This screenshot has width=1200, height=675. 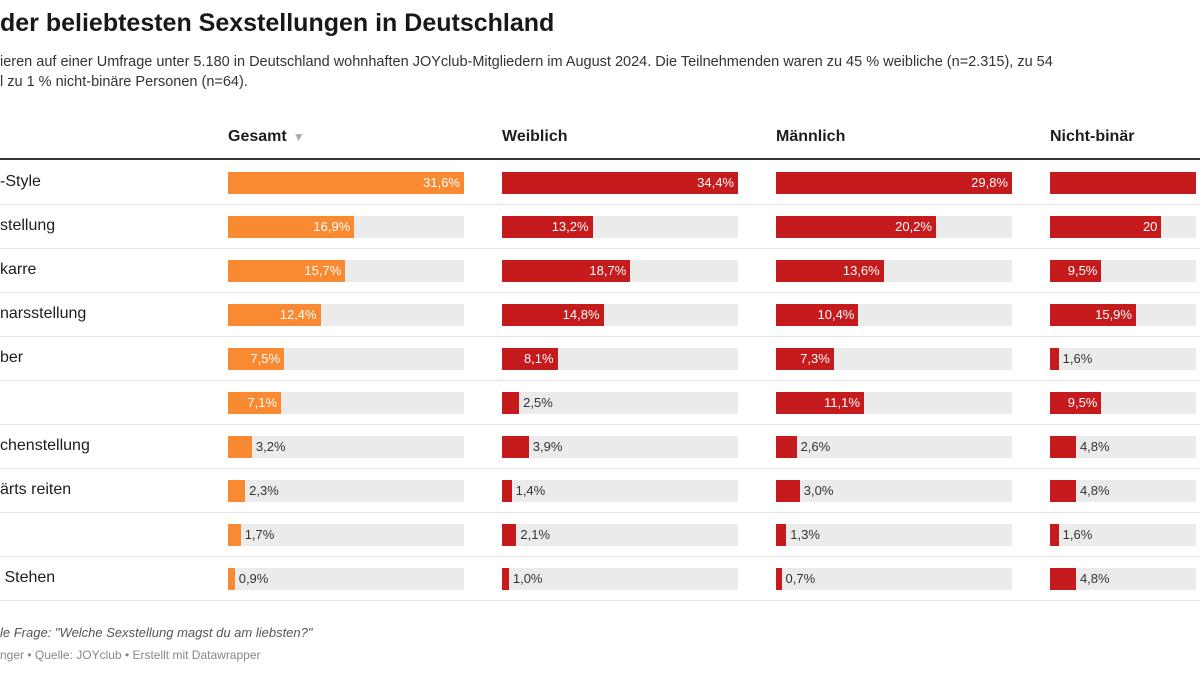 I want to click on value-label: 2,5%, so click(x=538, y=402).